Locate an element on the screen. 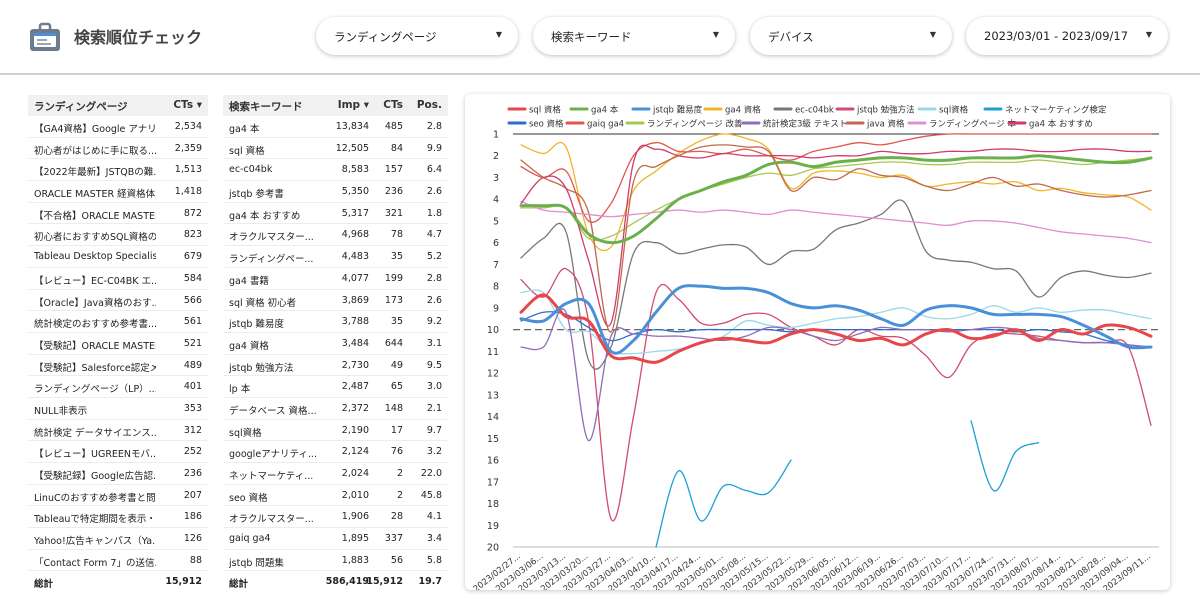 The image size is (1200, 609). table-row: オラクルマスター... 4,968 78 4.7 is located at coordinates (335, 235).